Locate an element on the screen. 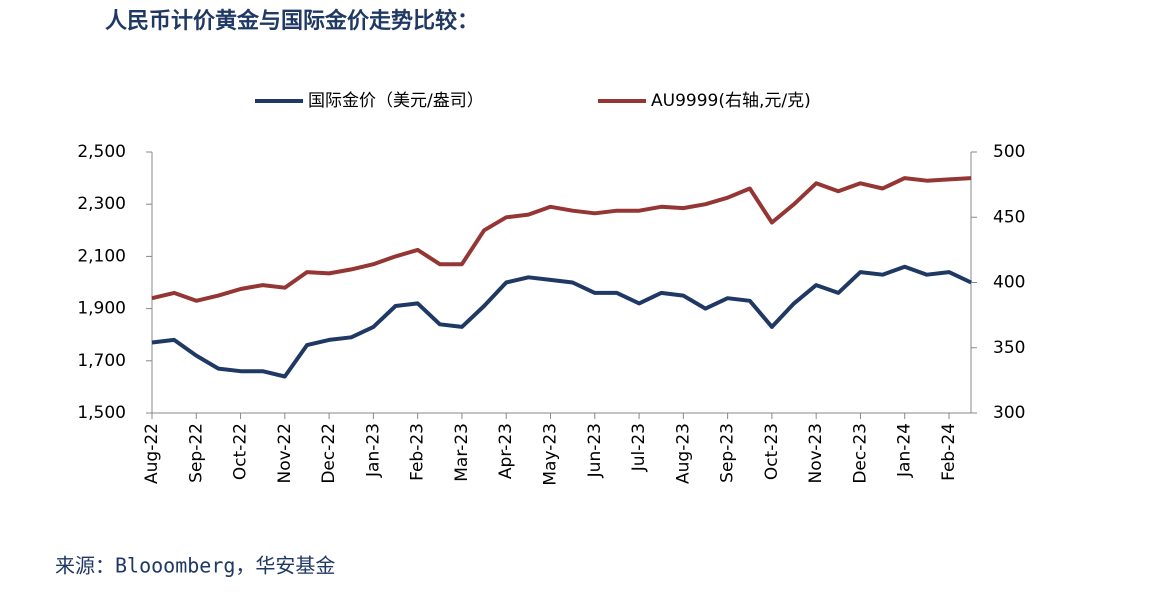 This screenshot has height=600, width=1150. x-tick-label: Dec-22 is located at coordinates (329, 453).